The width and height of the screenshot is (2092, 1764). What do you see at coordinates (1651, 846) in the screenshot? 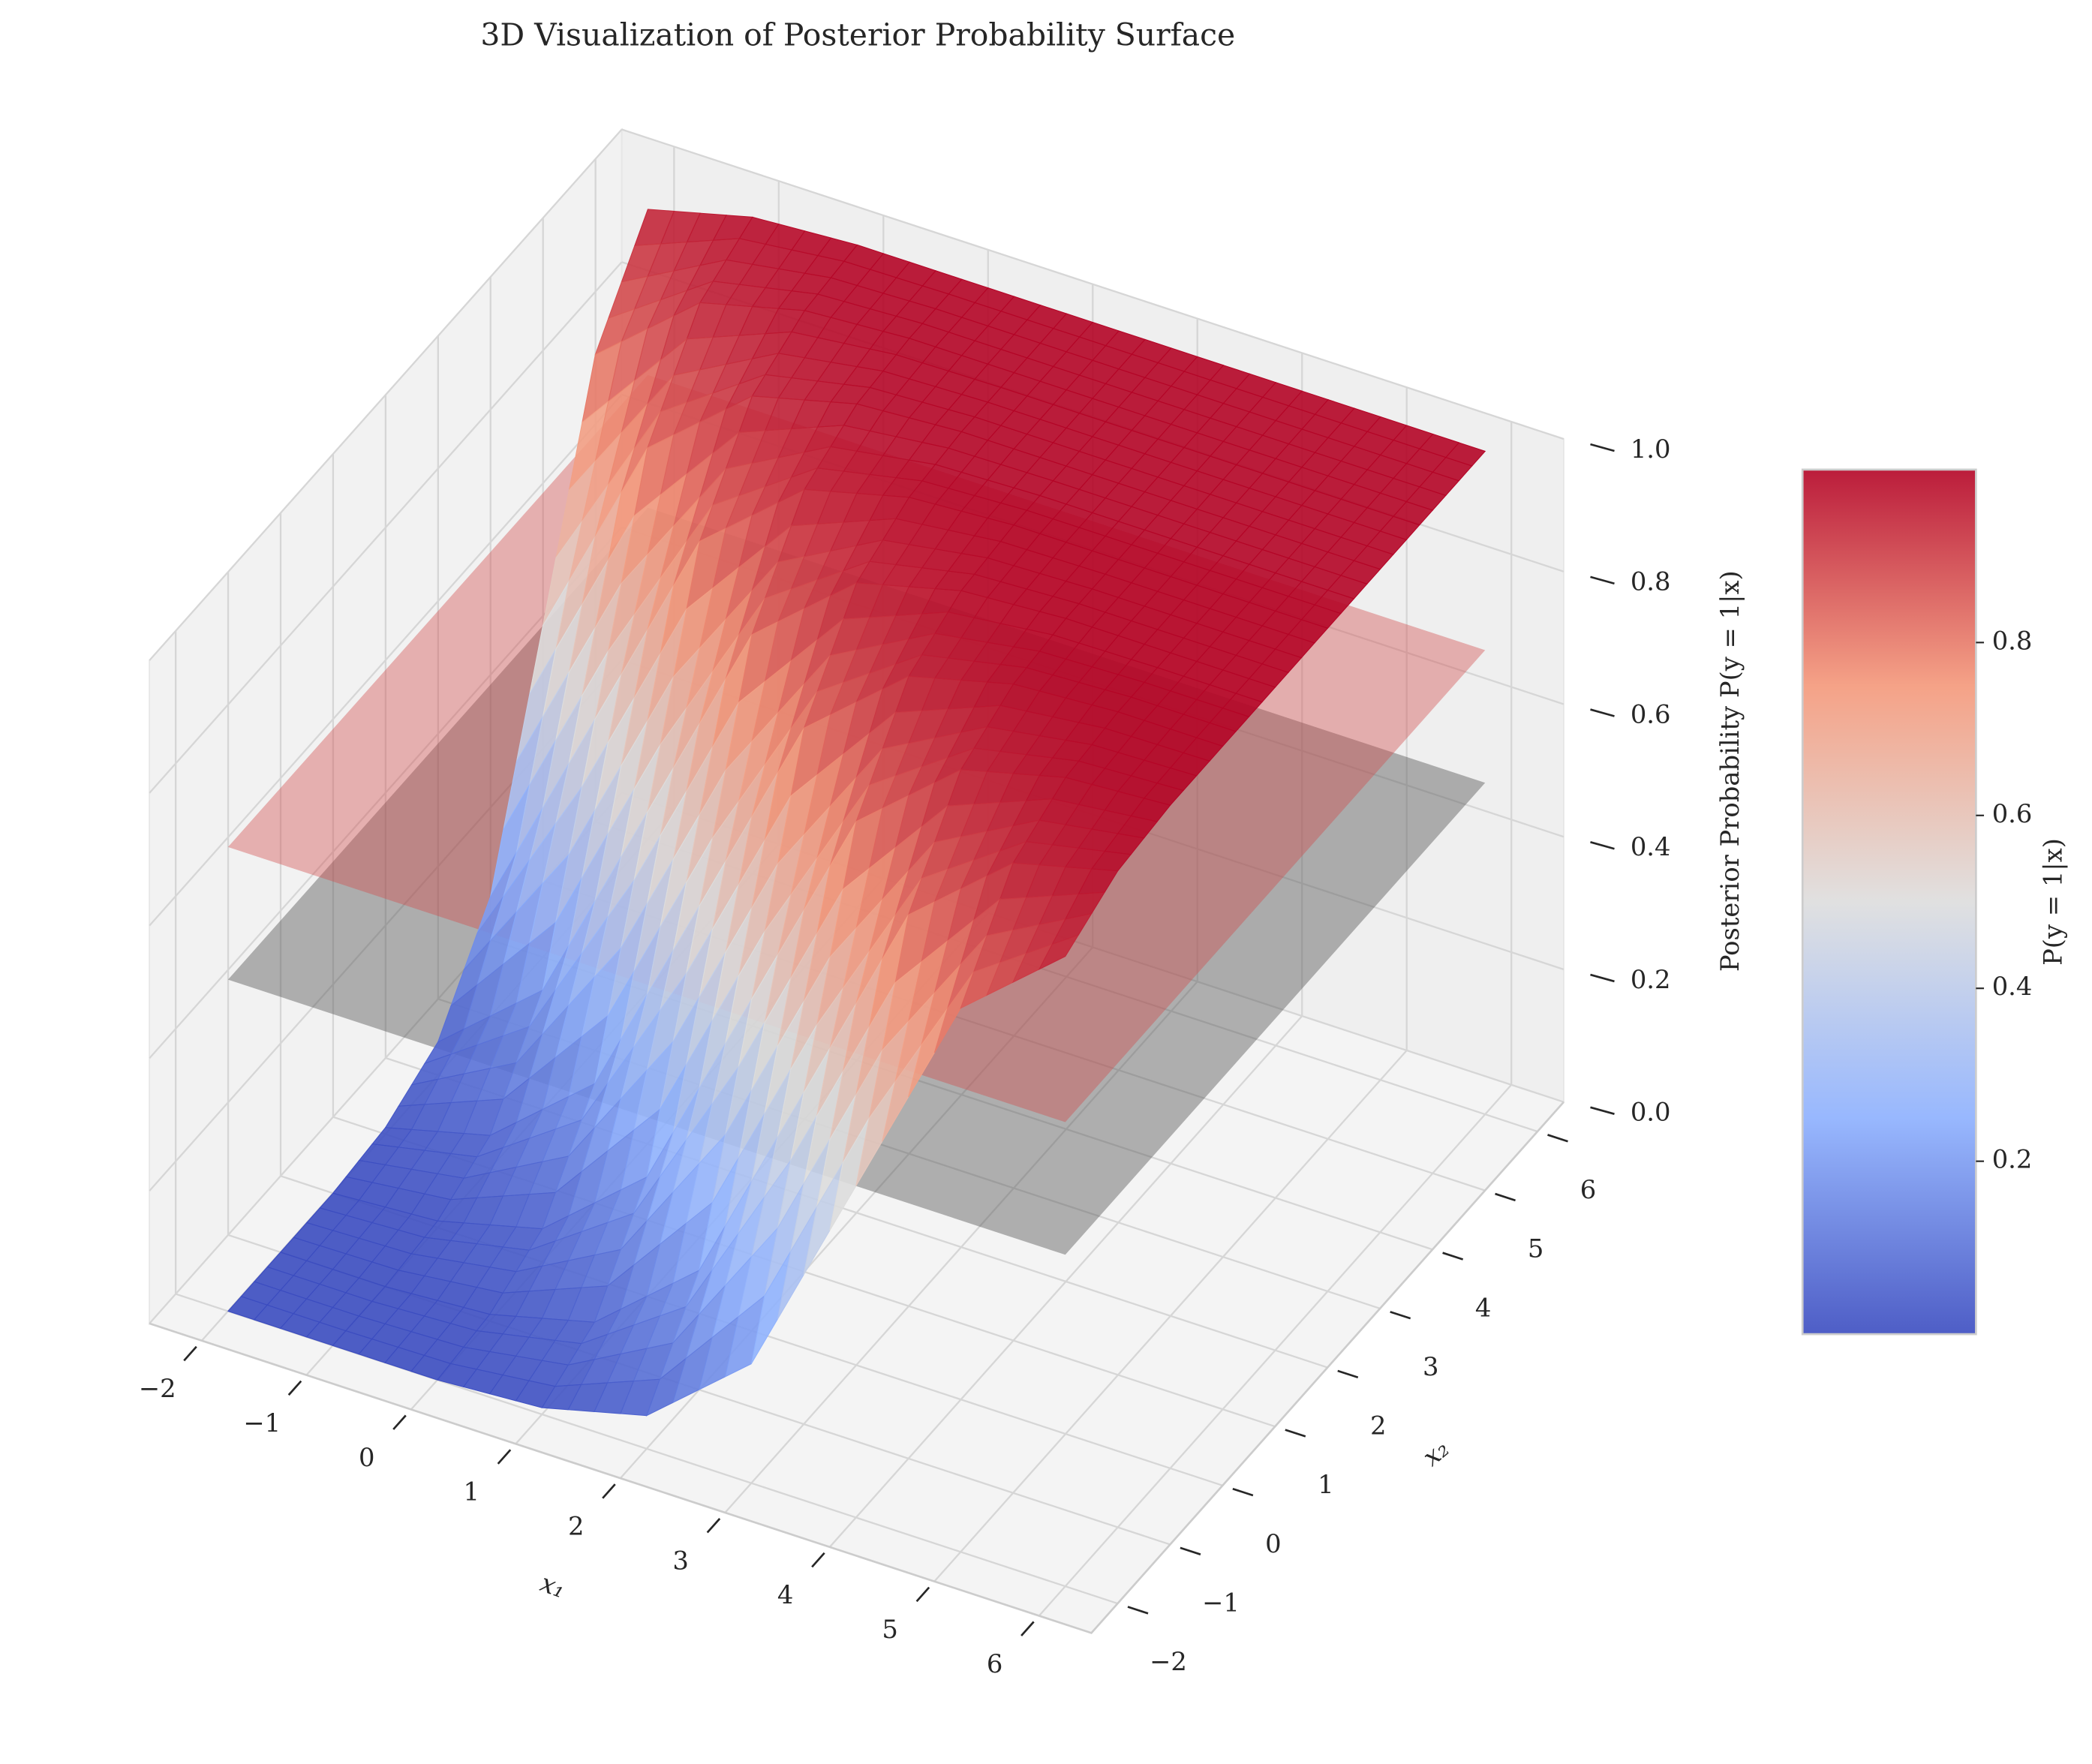
I see `z-tick-label: 0.4` at bounding box center [1651, 846].